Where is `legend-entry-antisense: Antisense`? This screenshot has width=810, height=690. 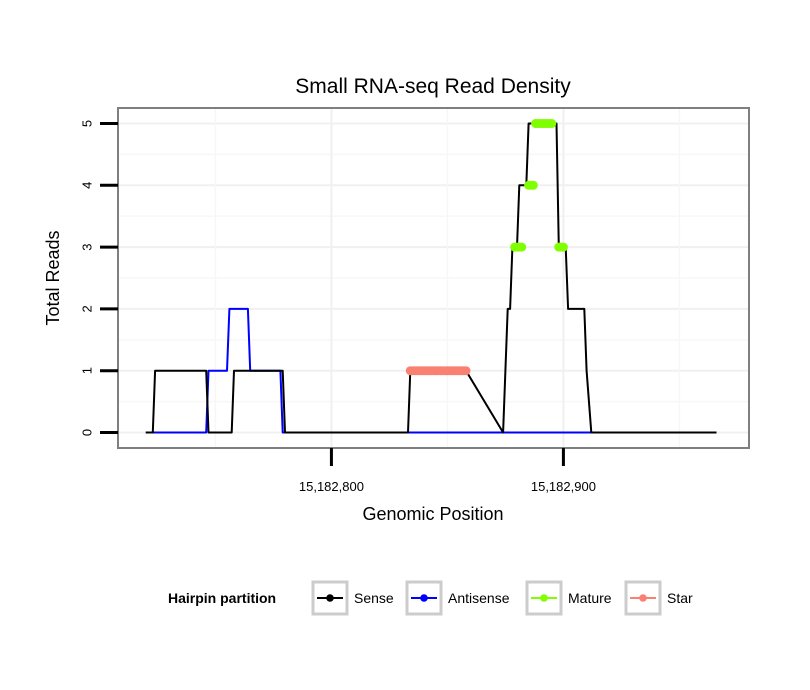 legend-entry-antisense: Antisense is located at coordinates (457, 598).